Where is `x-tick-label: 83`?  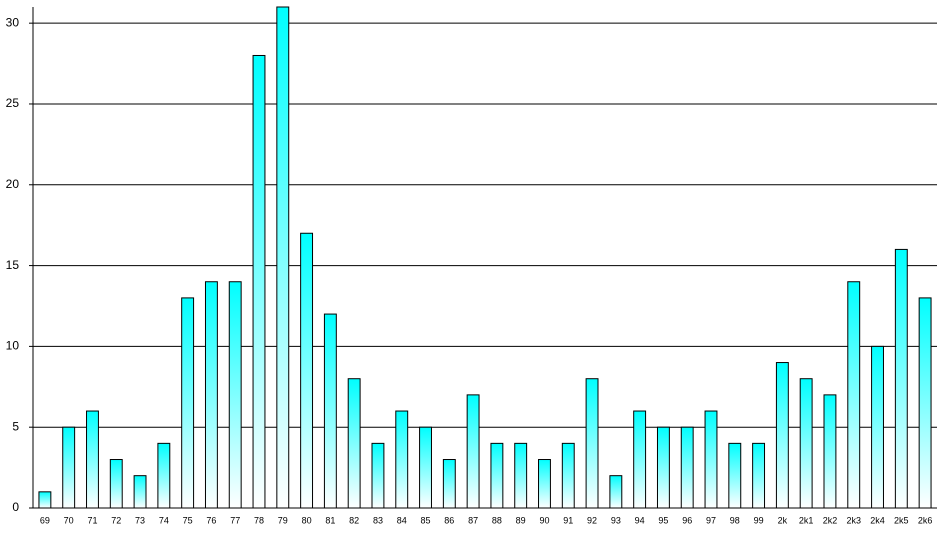
x-tick-label: 83 is located at coordinates (378, 520).